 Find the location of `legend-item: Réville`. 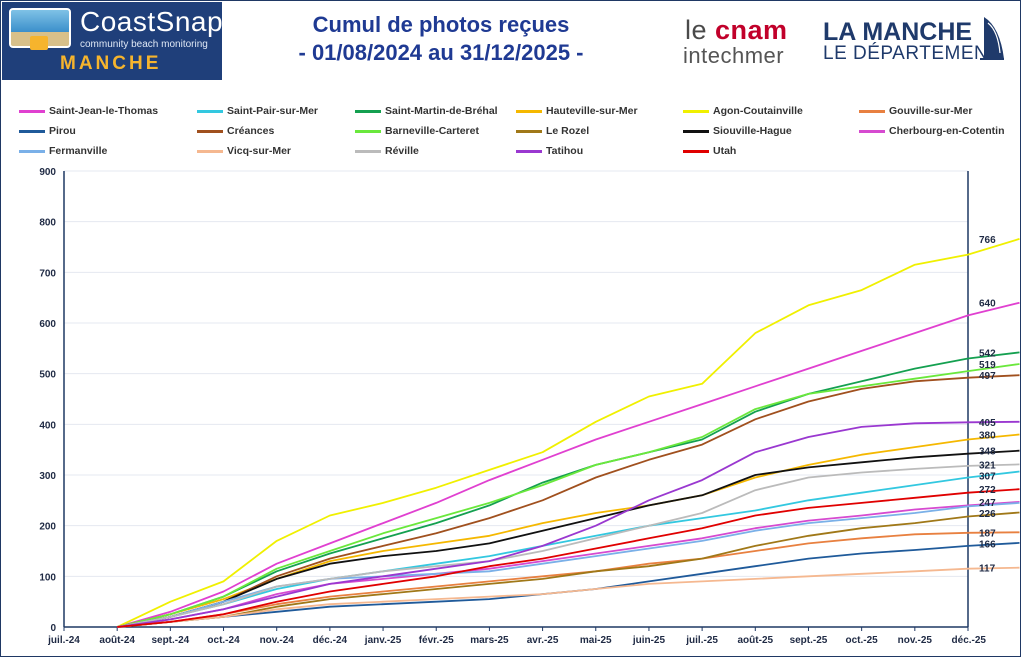

legend-item: Réville is located at coordinates (387, 151).